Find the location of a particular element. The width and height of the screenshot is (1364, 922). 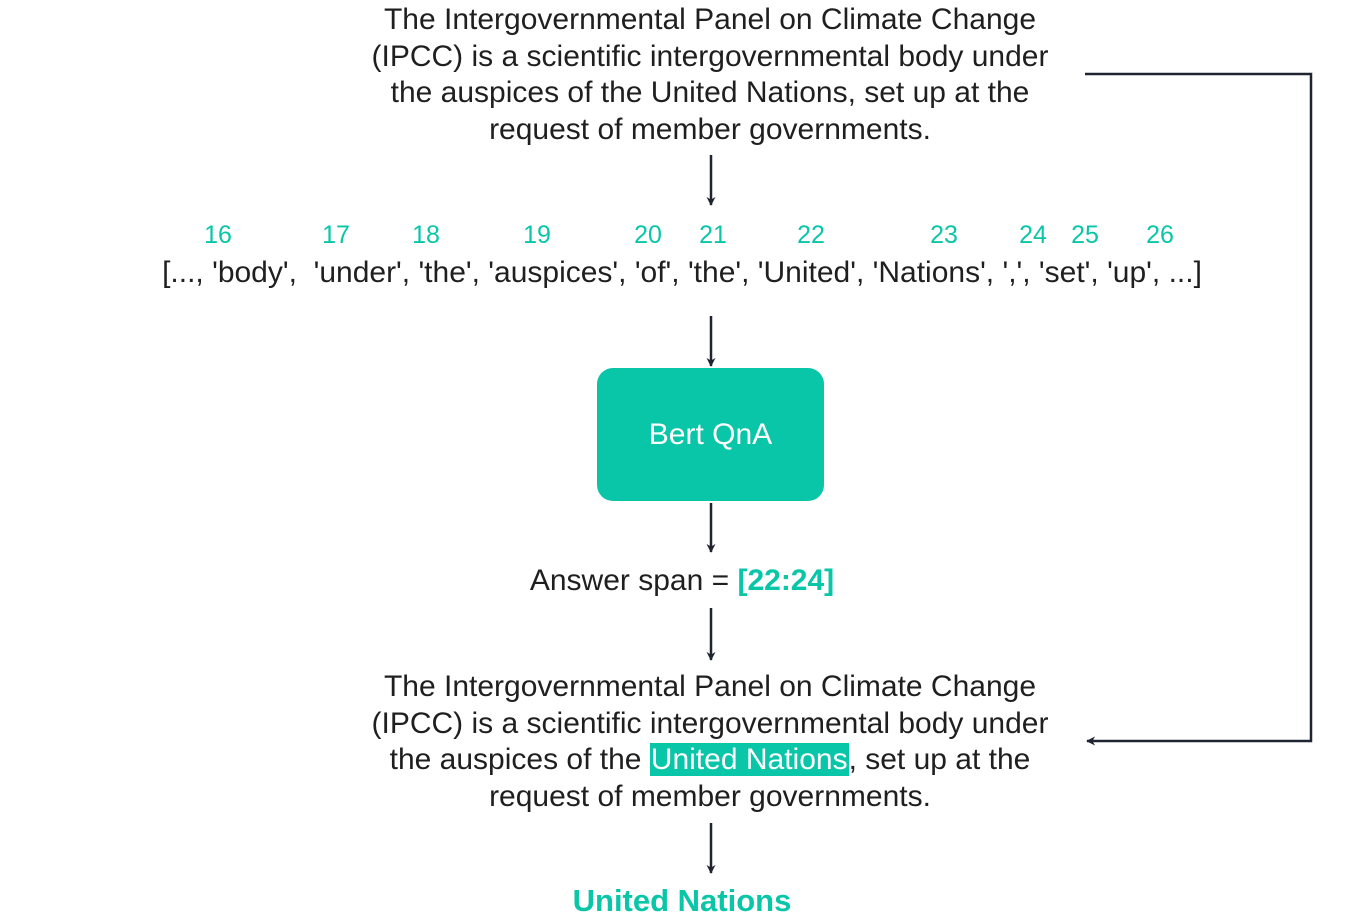

output-paragraph-line: request of member governments. is located at coordinates (710, 797).